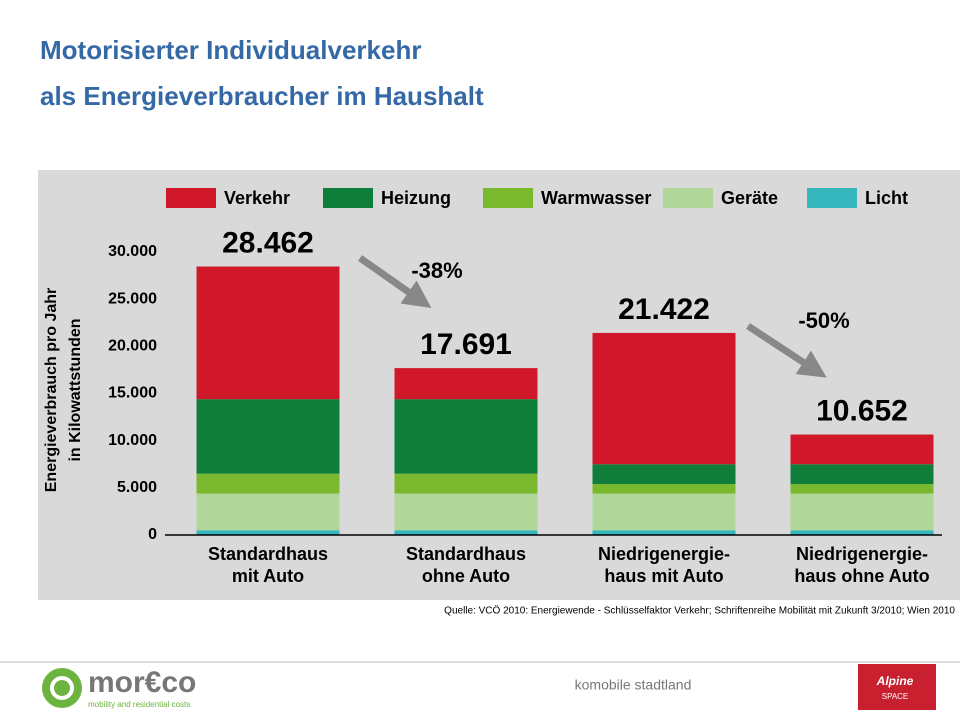  What do you see at coordinates (230, 50) in the screenshot?
I see `title-line: Motorisierter Individualverkehr` at bounding box center [230, 50].